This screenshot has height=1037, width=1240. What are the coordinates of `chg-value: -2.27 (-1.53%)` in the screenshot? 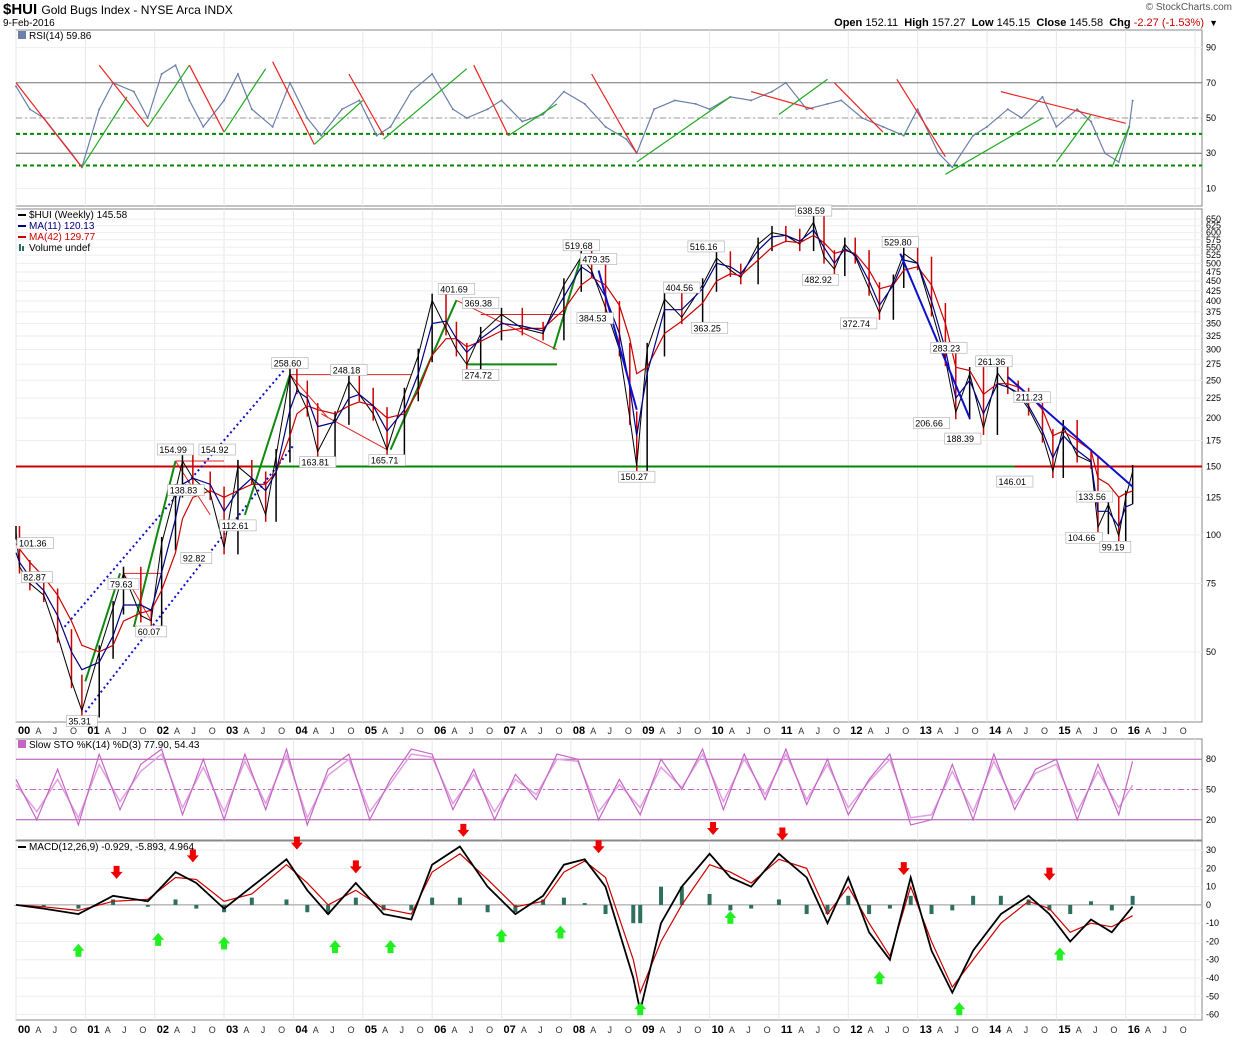 It's located at (1168, 23).